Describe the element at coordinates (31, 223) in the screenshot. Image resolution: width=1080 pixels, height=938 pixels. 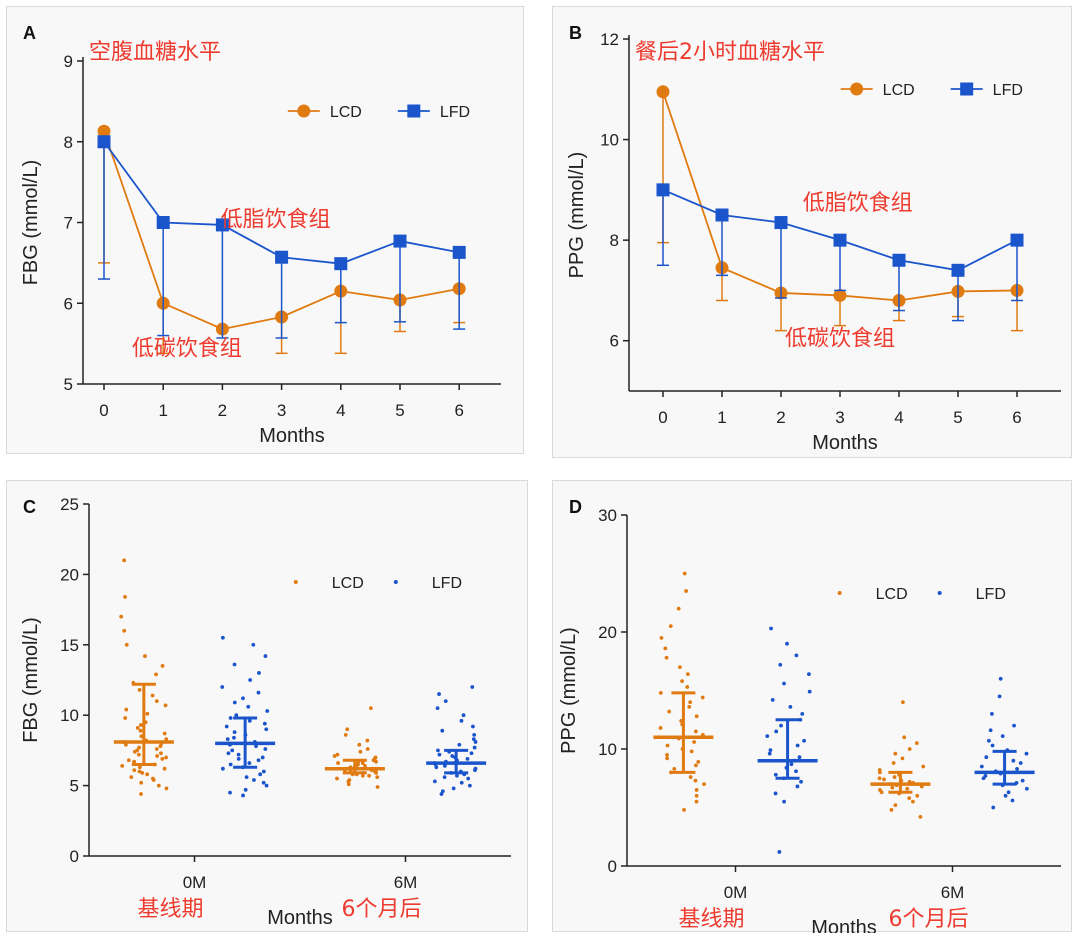
I see `y-axis-title: FBG (mmol/L)` at that location.